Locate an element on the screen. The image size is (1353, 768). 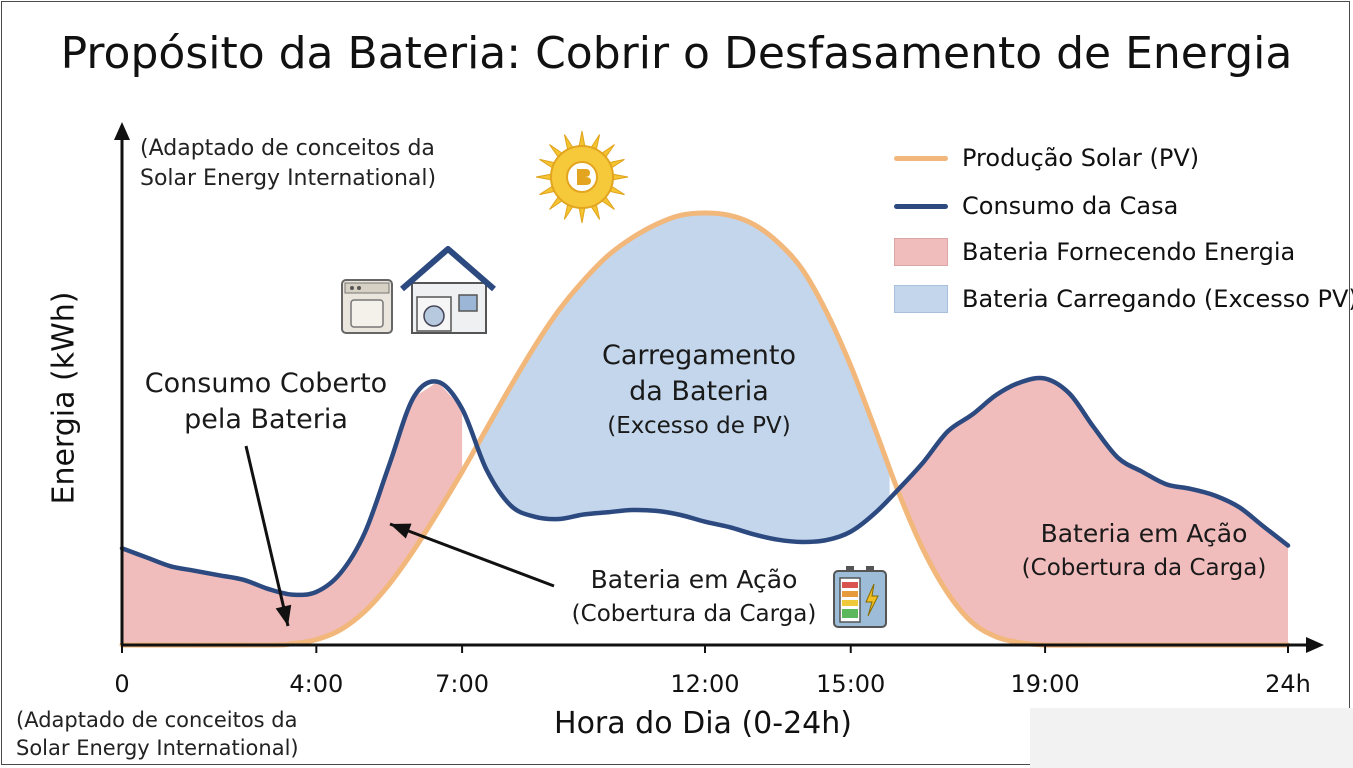
annotation-charging-line2: da Bateria is located at coordinates (699, 391).